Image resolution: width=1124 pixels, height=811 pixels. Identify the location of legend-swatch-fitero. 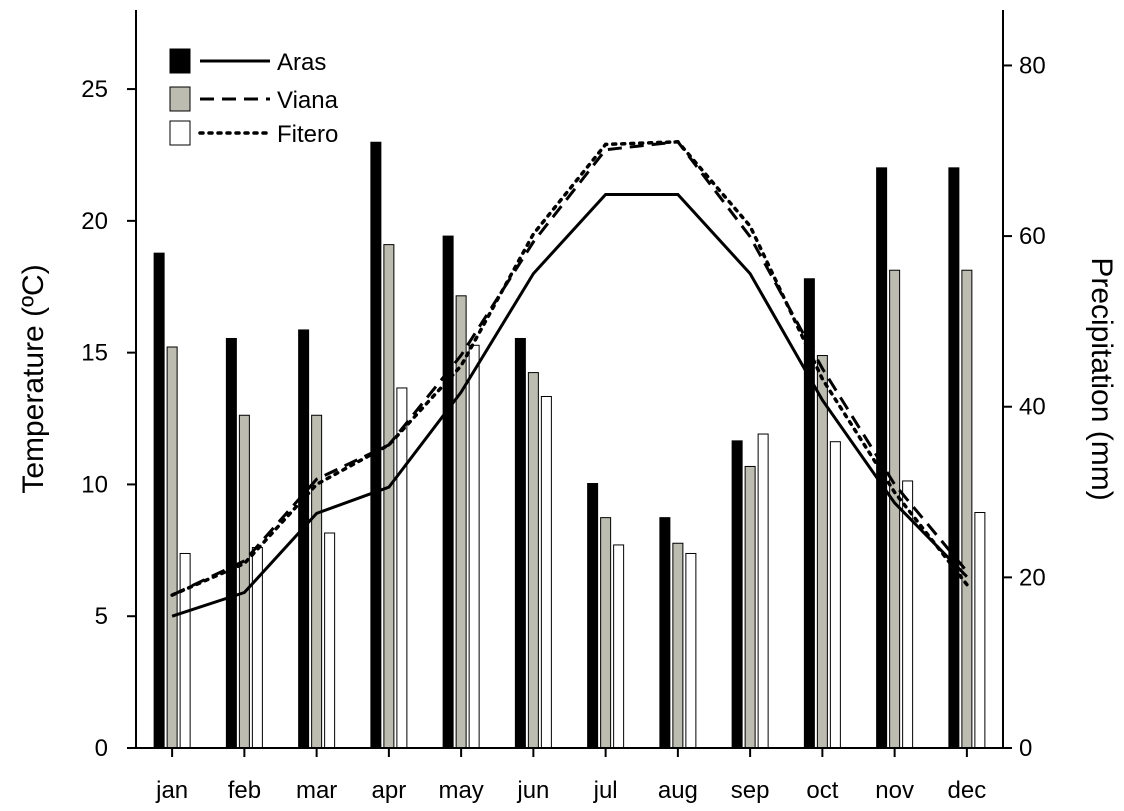
(180, 133).